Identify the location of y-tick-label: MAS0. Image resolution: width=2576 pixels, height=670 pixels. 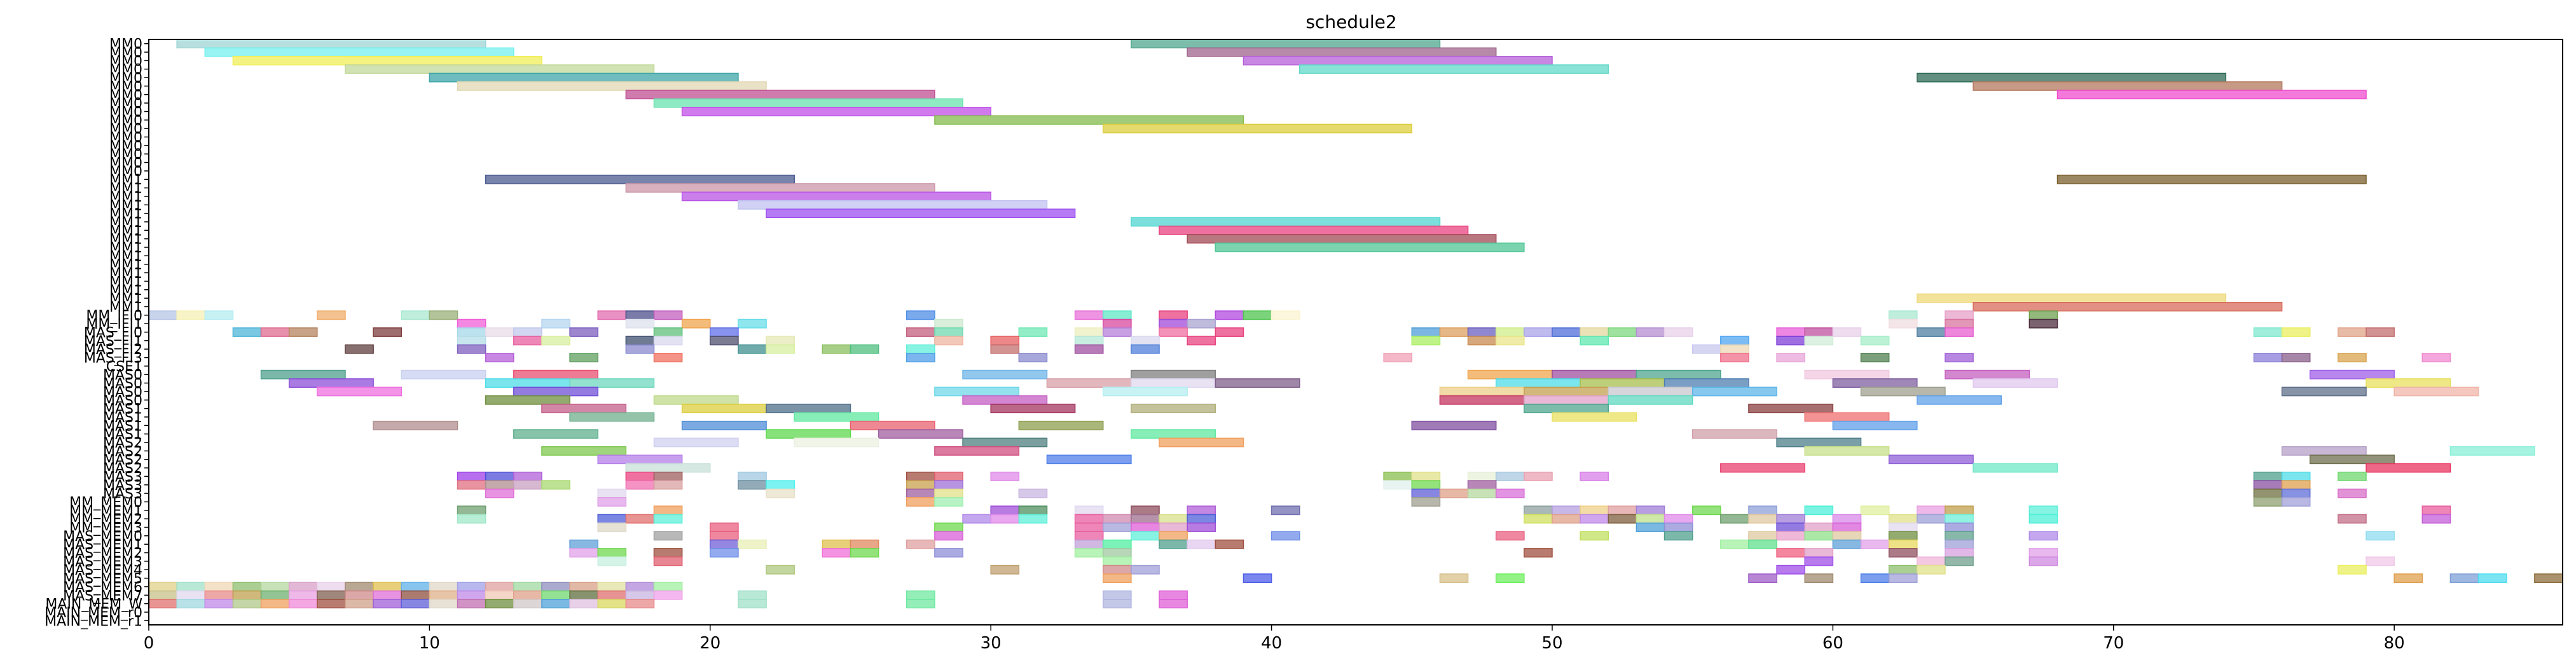
(123, 392).